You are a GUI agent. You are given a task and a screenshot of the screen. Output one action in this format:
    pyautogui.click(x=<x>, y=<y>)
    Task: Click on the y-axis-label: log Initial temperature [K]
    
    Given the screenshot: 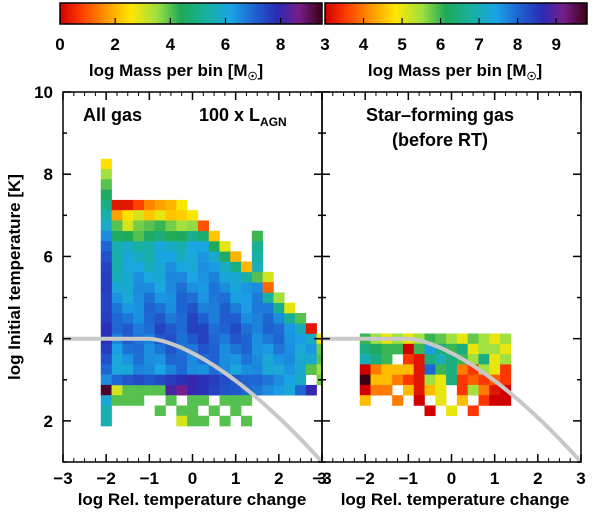 What is the action you would take?
    pyautogui.click(x=14, y=277)
    